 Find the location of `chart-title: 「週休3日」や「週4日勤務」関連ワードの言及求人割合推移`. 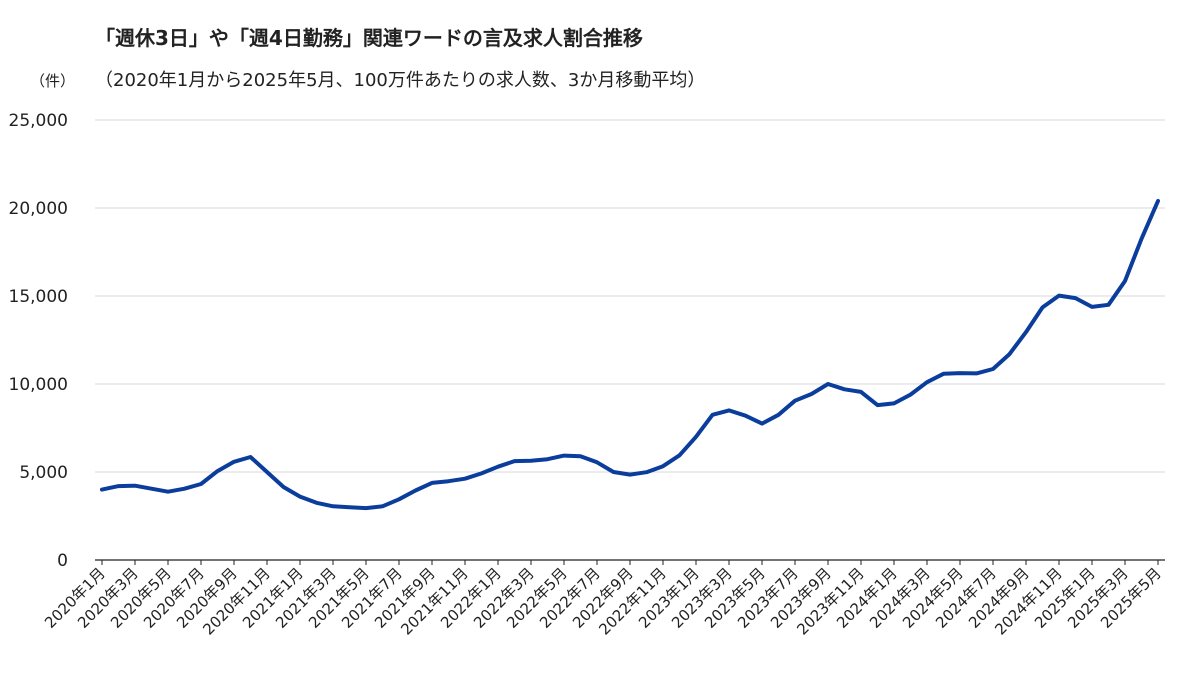

chart-title: 「週休3日」や「週4日勤務」関連ワードの言及求人割合推移 is located at coordinates (369, 38).